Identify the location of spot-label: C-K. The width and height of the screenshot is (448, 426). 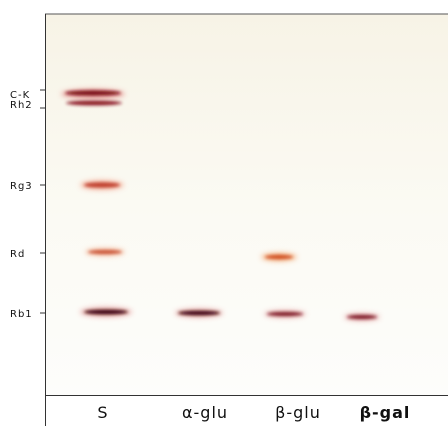
(20, 95).